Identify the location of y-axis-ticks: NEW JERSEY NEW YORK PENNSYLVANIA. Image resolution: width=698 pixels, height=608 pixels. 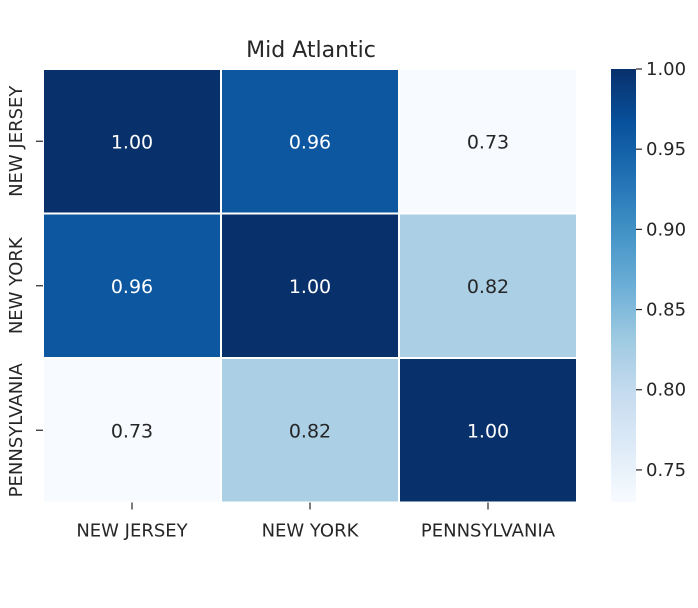
(24, 291).